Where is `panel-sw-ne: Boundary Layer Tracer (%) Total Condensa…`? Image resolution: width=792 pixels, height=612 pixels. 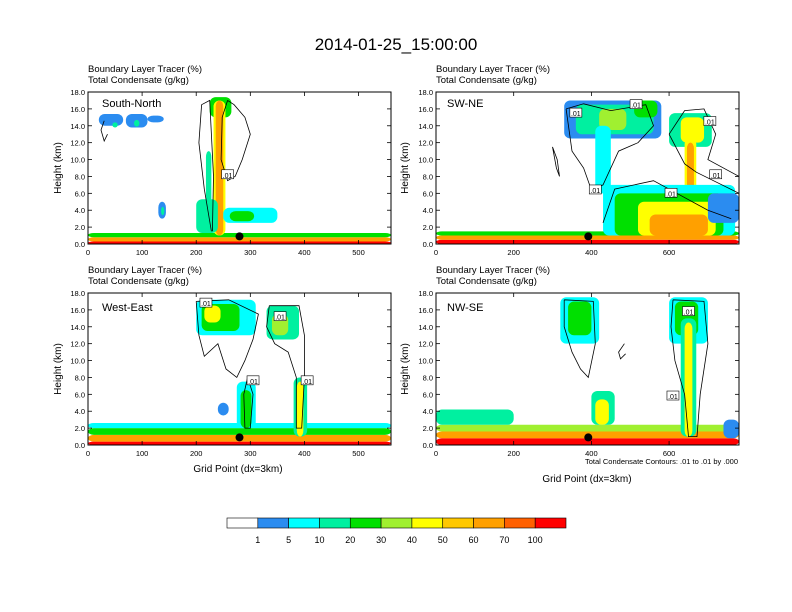
panel-sw-ne: Boundary Layer Tracer (%) Total Condensa… is located at coordinates (570, 160).